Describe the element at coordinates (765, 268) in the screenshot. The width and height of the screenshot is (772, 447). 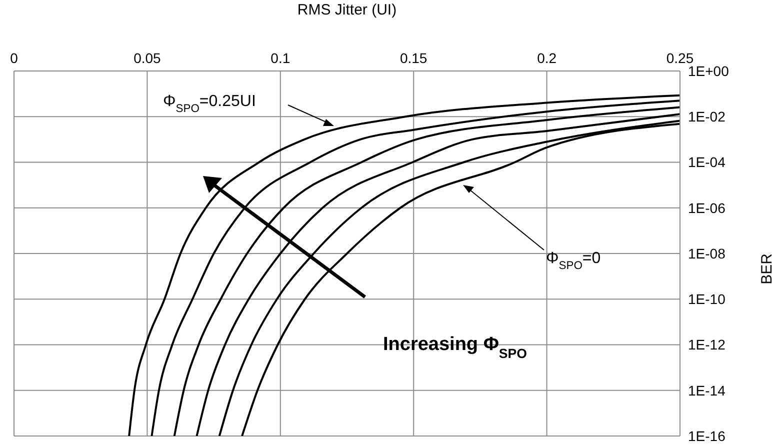
I see `y-axis-title: BER` at that location.